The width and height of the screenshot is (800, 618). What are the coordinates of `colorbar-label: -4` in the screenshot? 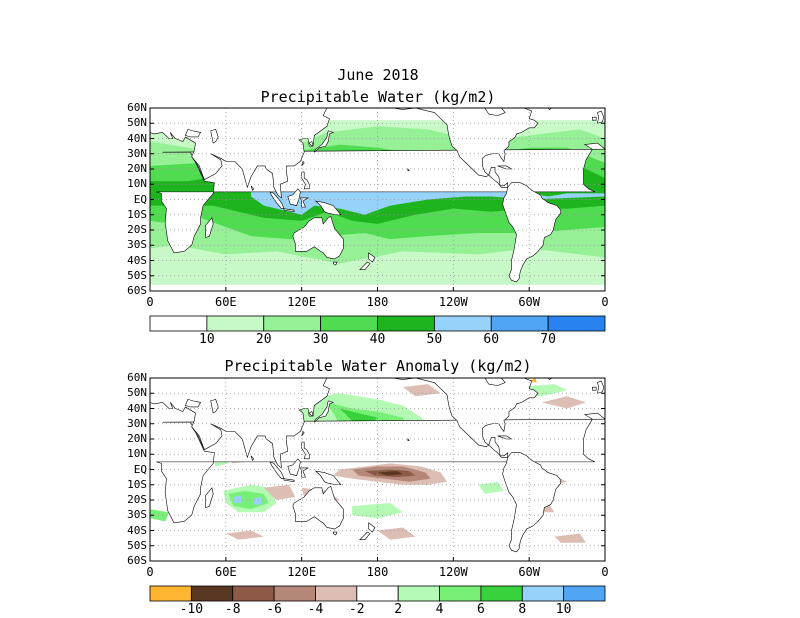 It's located at (315, 609).